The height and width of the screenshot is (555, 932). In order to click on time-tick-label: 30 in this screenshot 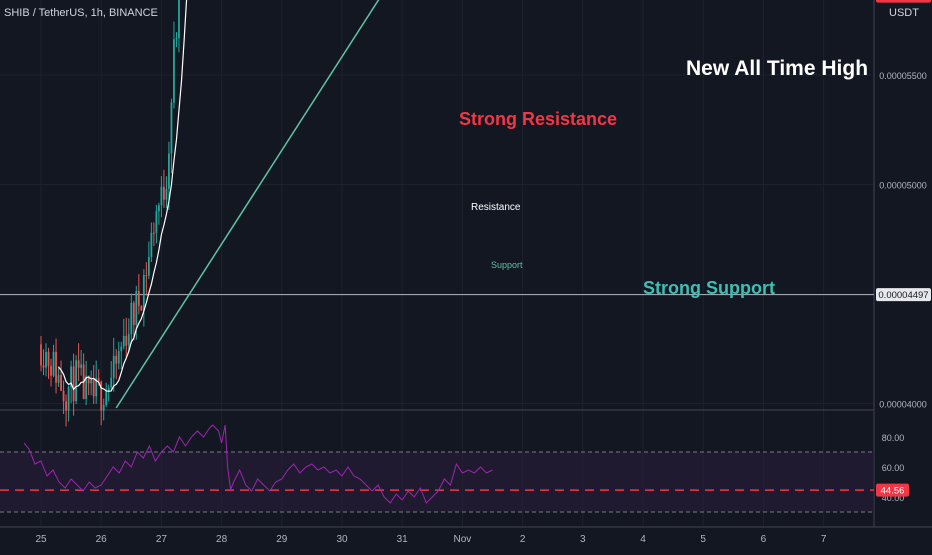, I will do `click(342, 539)`.